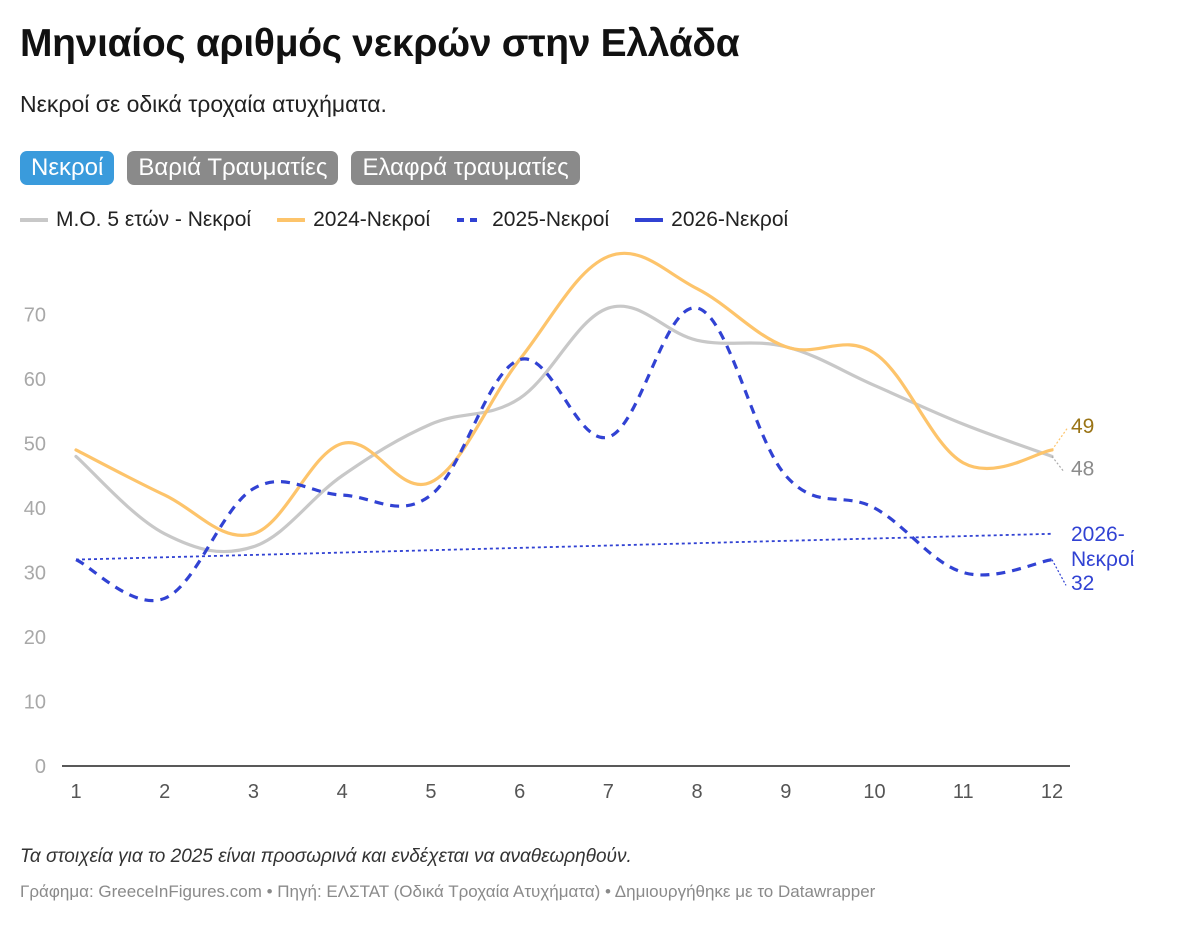 This screenshot has height=925, width=1200. I want to click on y-tick-label: 20, so click(35, 638).